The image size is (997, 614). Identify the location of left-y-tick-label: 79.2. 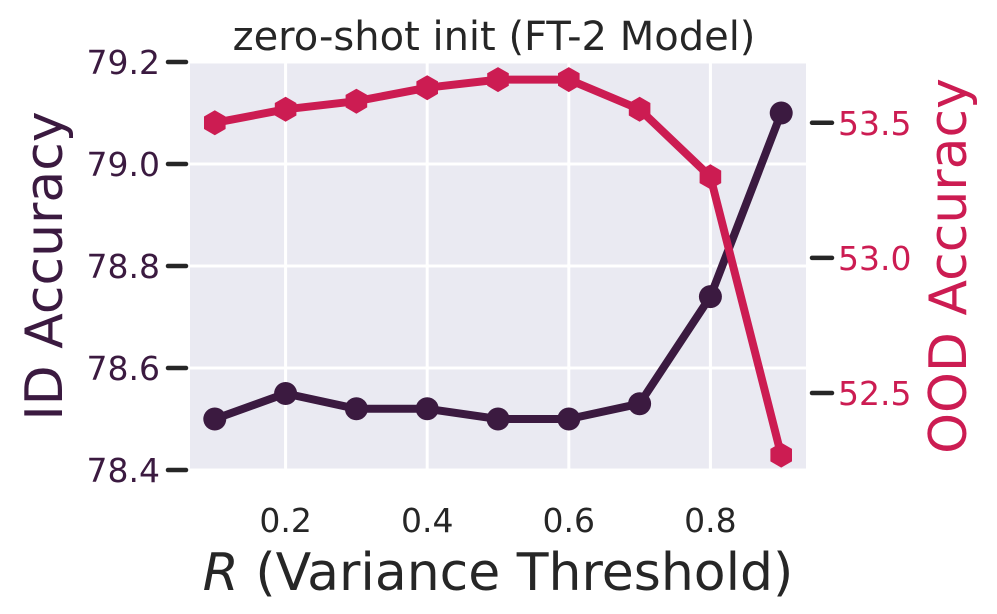
(123, 62).